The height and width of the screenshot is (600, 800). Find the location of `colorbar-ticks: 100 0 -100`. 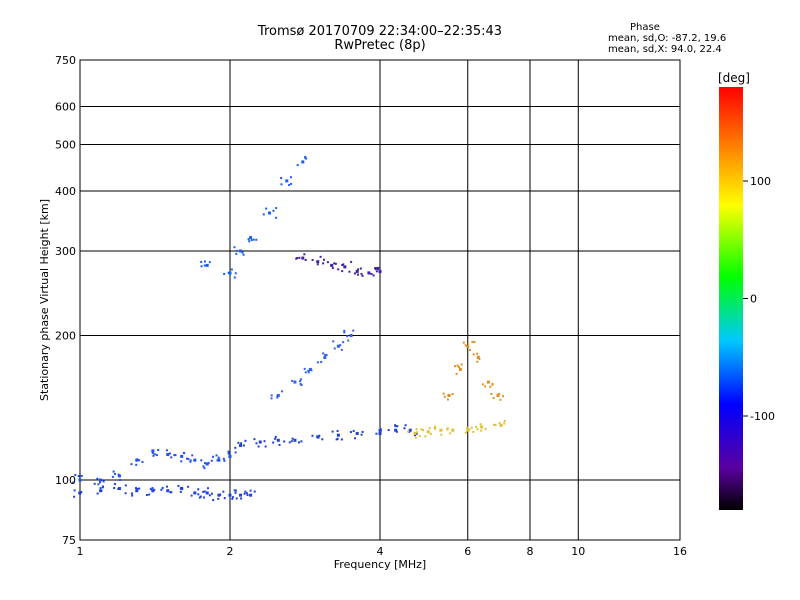

colorbar-ticks: 100 0 -100 is located at coordinates (759, 299).